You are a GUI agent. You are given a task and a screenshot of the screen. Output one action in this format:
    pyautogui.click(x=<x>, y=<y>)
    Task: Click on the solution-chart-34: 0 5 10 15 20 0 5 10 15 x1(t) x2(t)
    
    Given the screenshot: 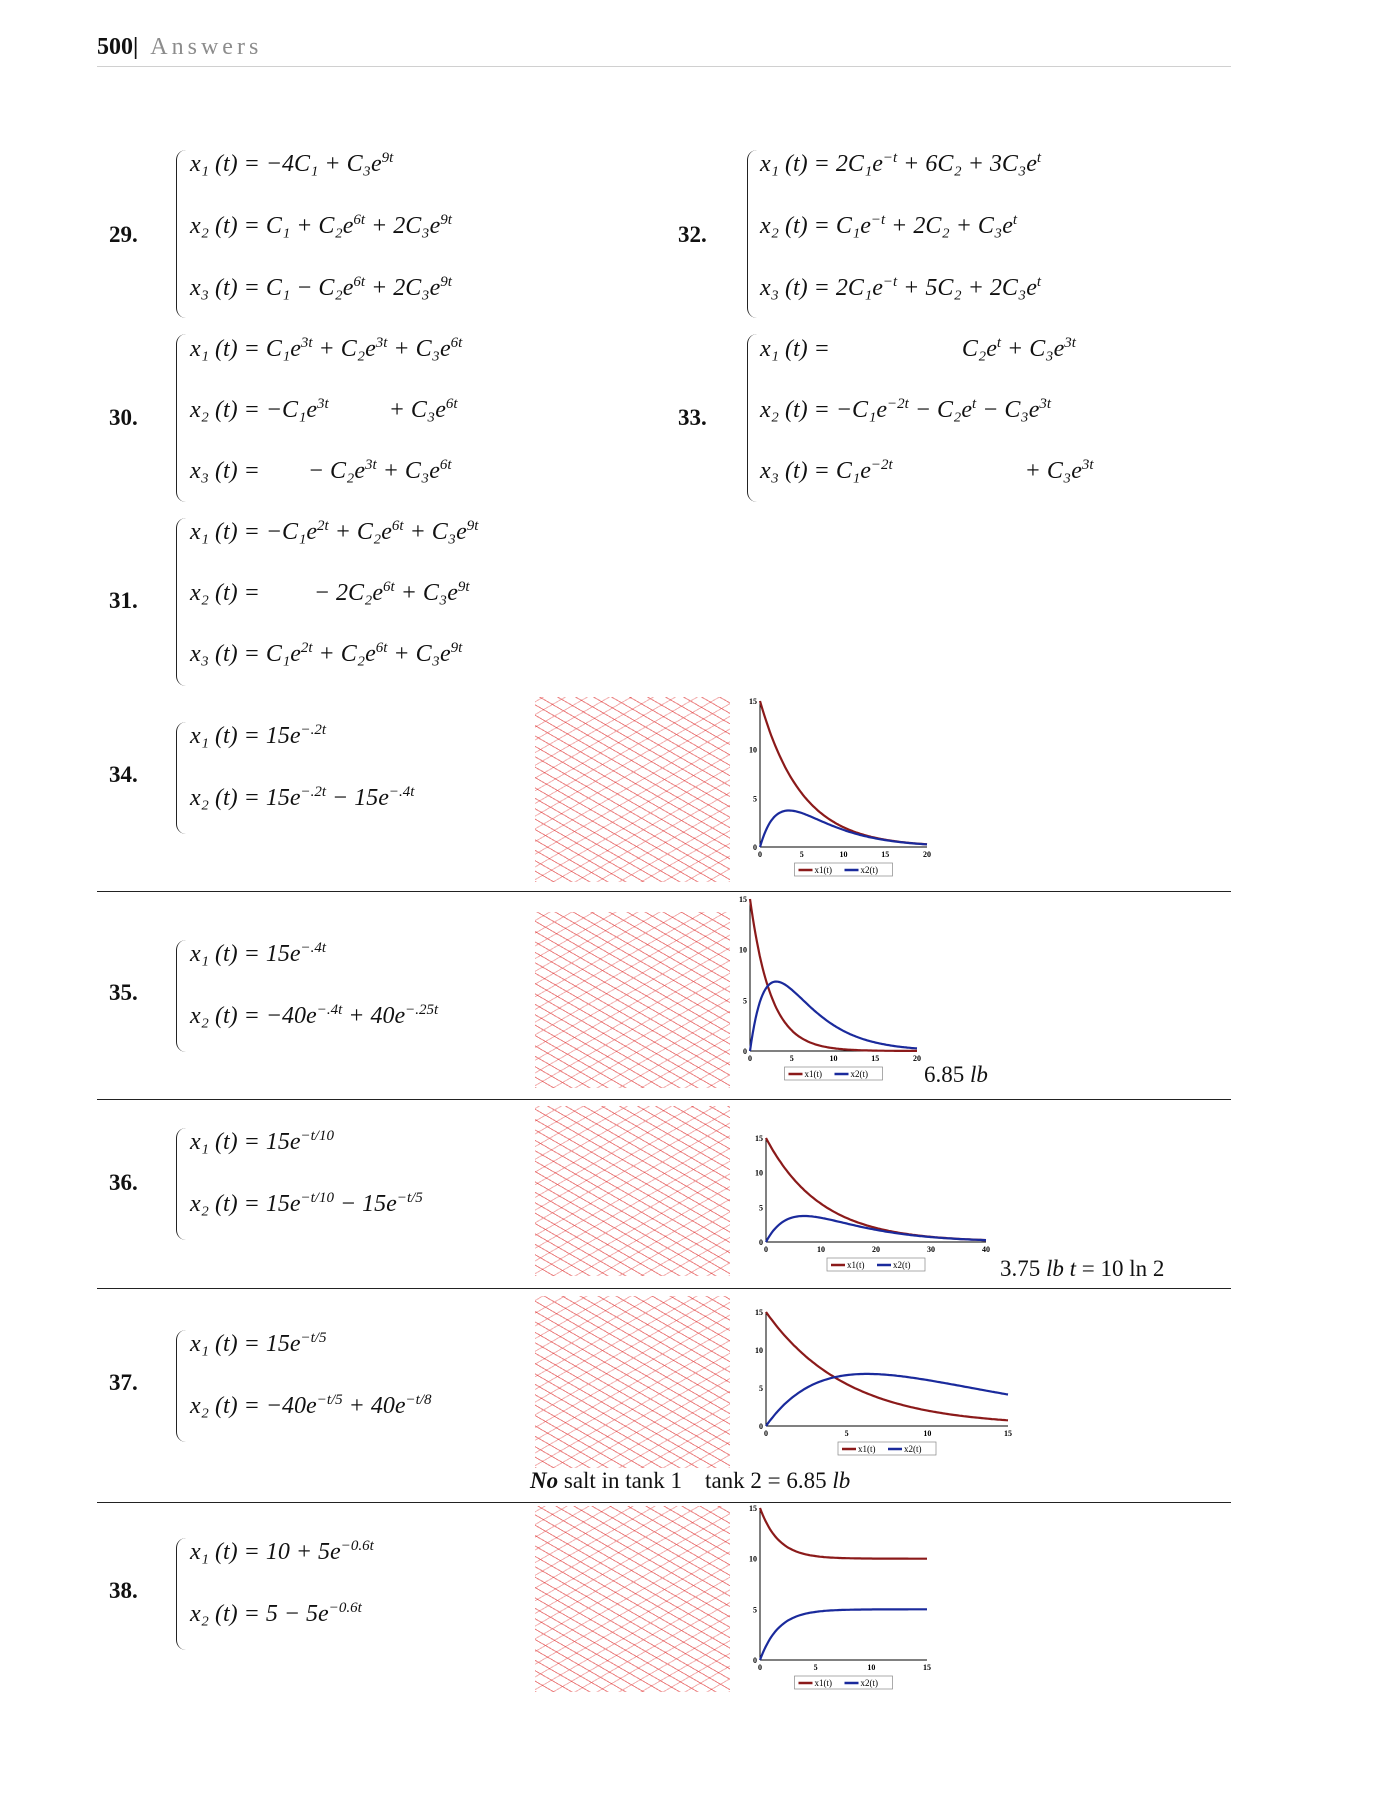 What is the action you would take?
    pyautogui.click(x=840, y=787)
    